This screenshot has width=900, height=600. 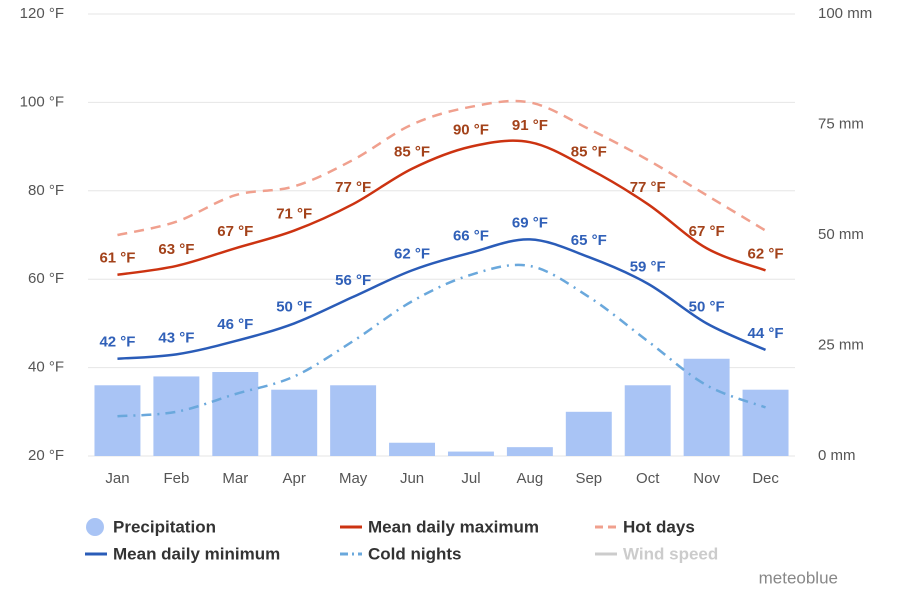 I want to click on y2-tick-label: 100 mm, so click(x=845, y=13).